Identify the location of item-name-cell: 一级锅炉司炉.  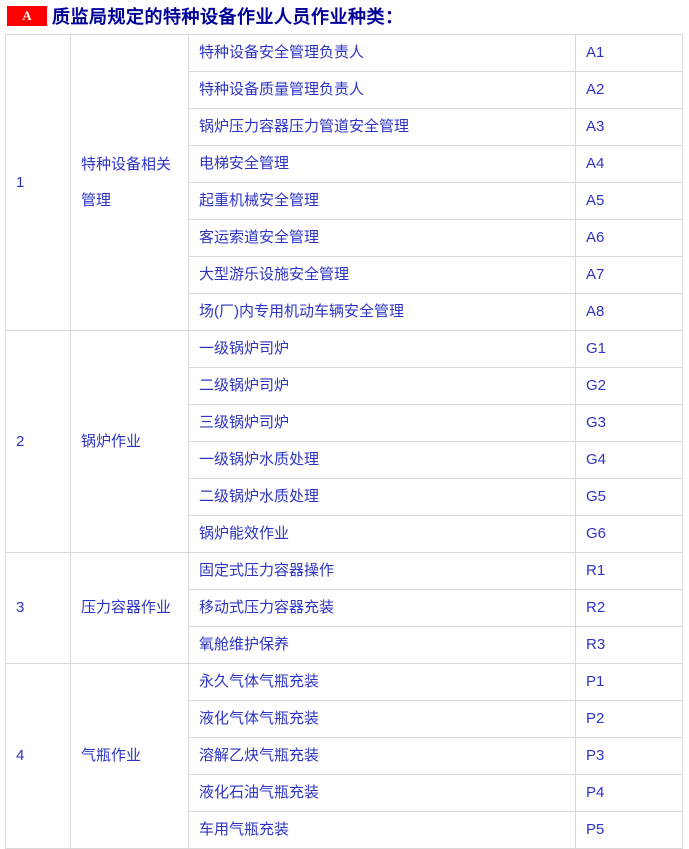
(382, 349).